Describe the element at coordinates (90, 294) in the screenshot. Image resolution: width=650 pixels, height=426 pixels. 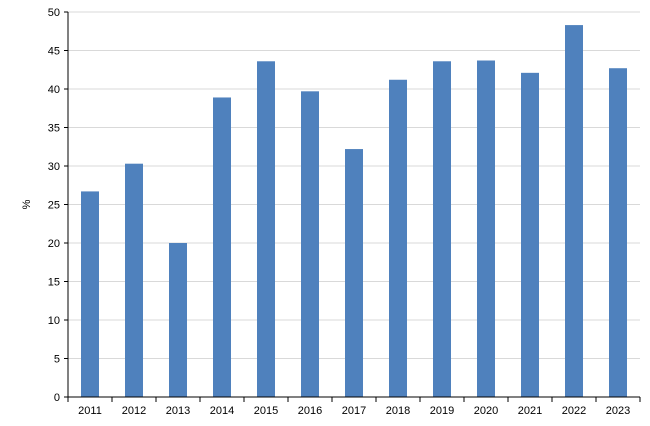
I see `bar-2011` at that location.